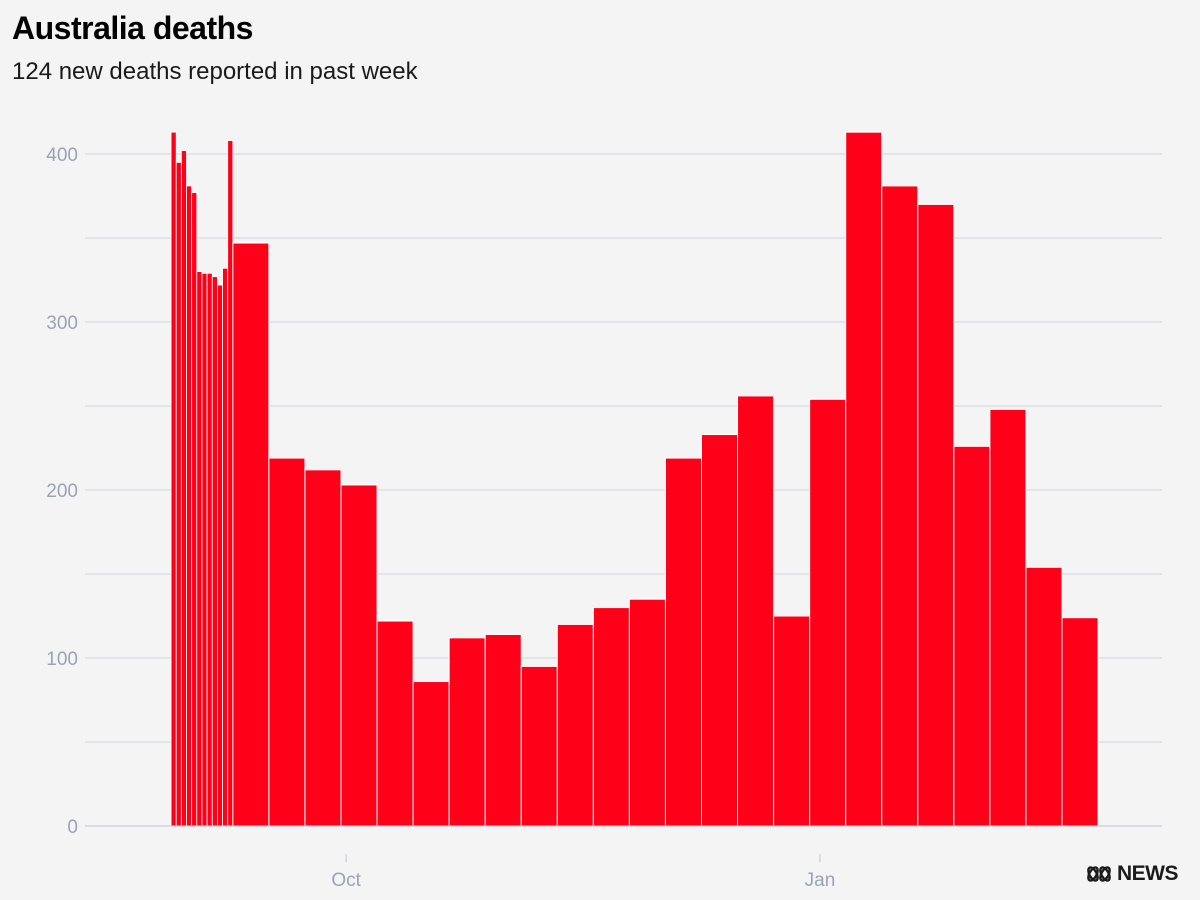 The height and width of the screenshot is (900, 1200). What do you see at coordinates (1148, 873) in the screenshot?
I see `logo-text: NEWS` at bounding box center [1148, 873].